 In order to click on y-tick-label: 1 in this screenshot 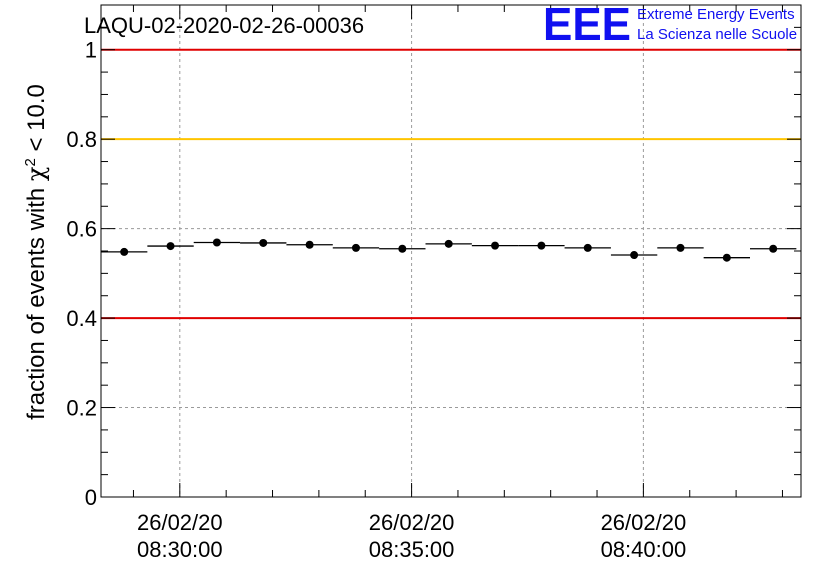, I will do `click(91, 50)`.